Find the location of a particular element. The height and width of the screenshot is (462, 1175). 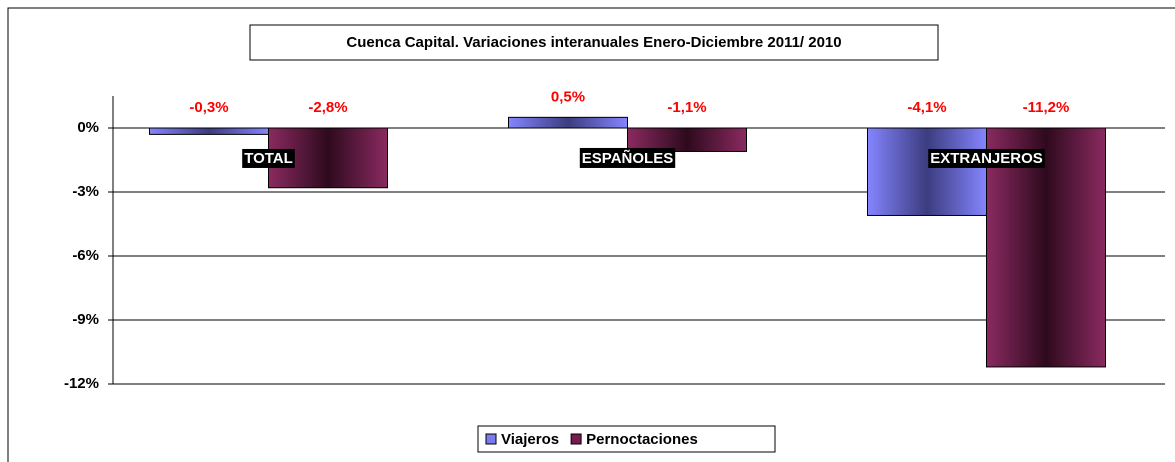

data-label: -1,1% is located at coordinates (686, 107).